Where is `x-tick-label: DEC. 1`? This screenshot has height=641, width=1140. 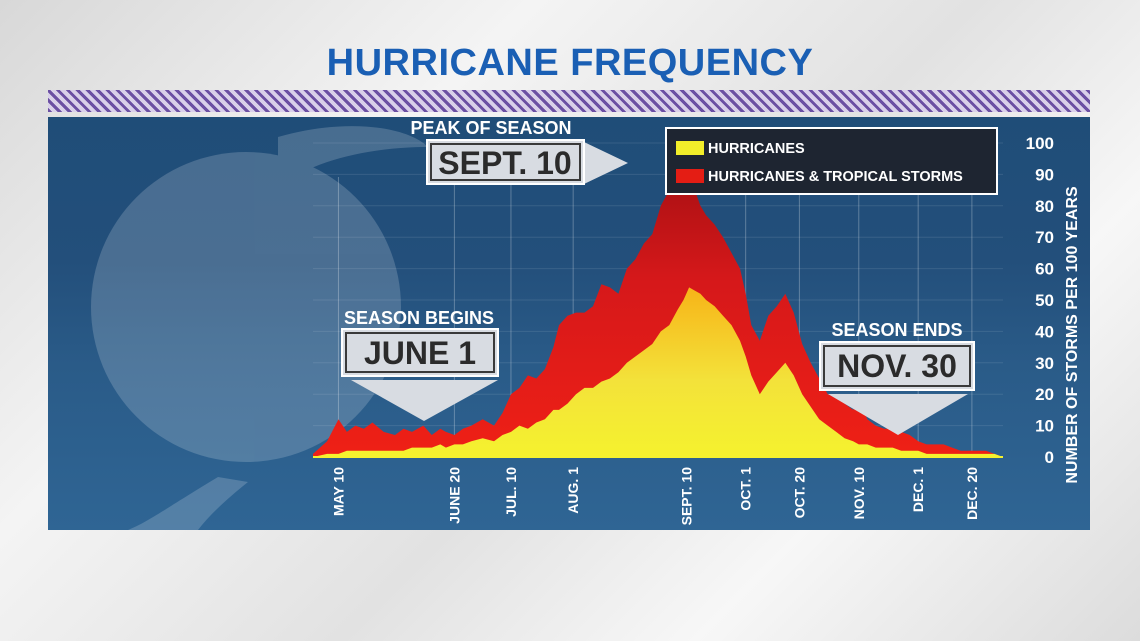
x-tick-label: DEC. 1 is located at coordinates (918, 489).